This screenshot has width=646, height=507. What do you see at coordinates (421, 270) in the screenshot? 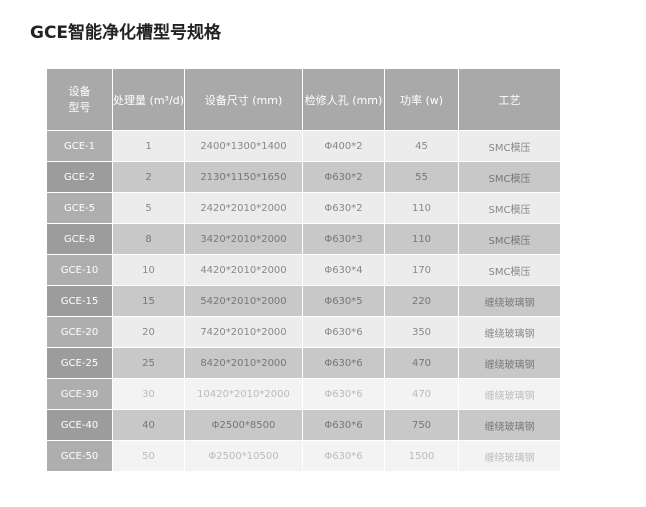
I see `table-cell: 170` at bounding box center [421, 270].